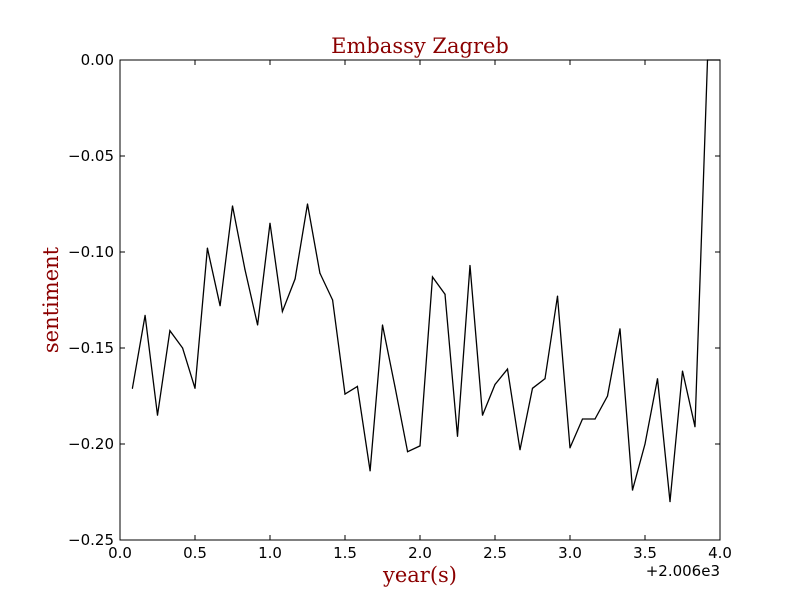 Image resolution: width=800 pixels, height=600 pixels. Describe the element at coordinates (195, 553) in the screenshot. I see `x-tick-label: 0.5` at that location.